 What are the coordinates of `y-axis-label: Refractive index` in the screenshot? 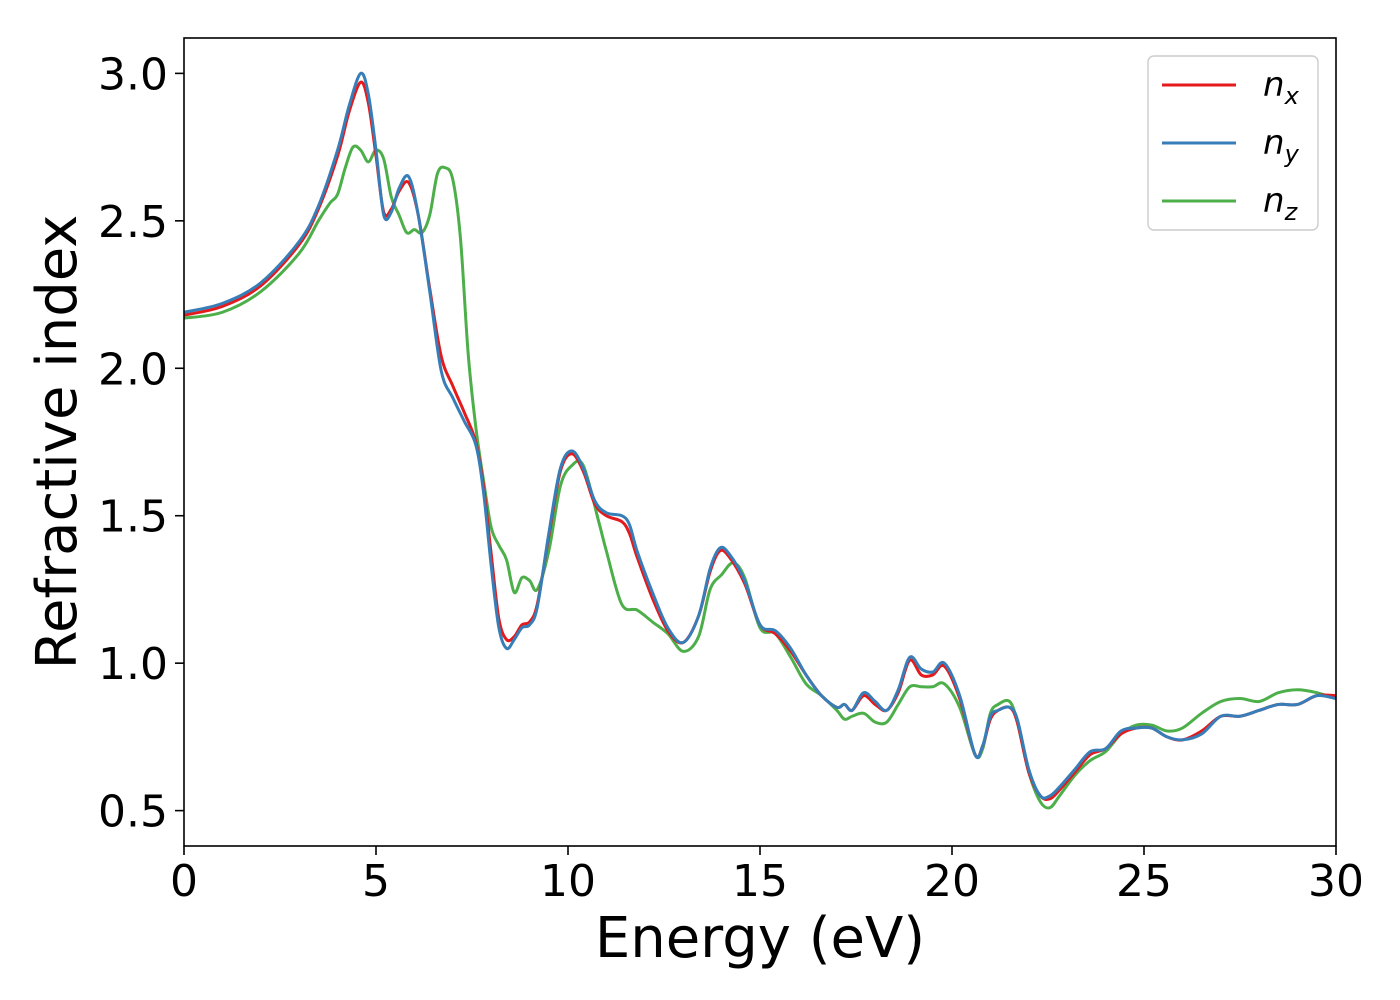 It's located at (57, 442).